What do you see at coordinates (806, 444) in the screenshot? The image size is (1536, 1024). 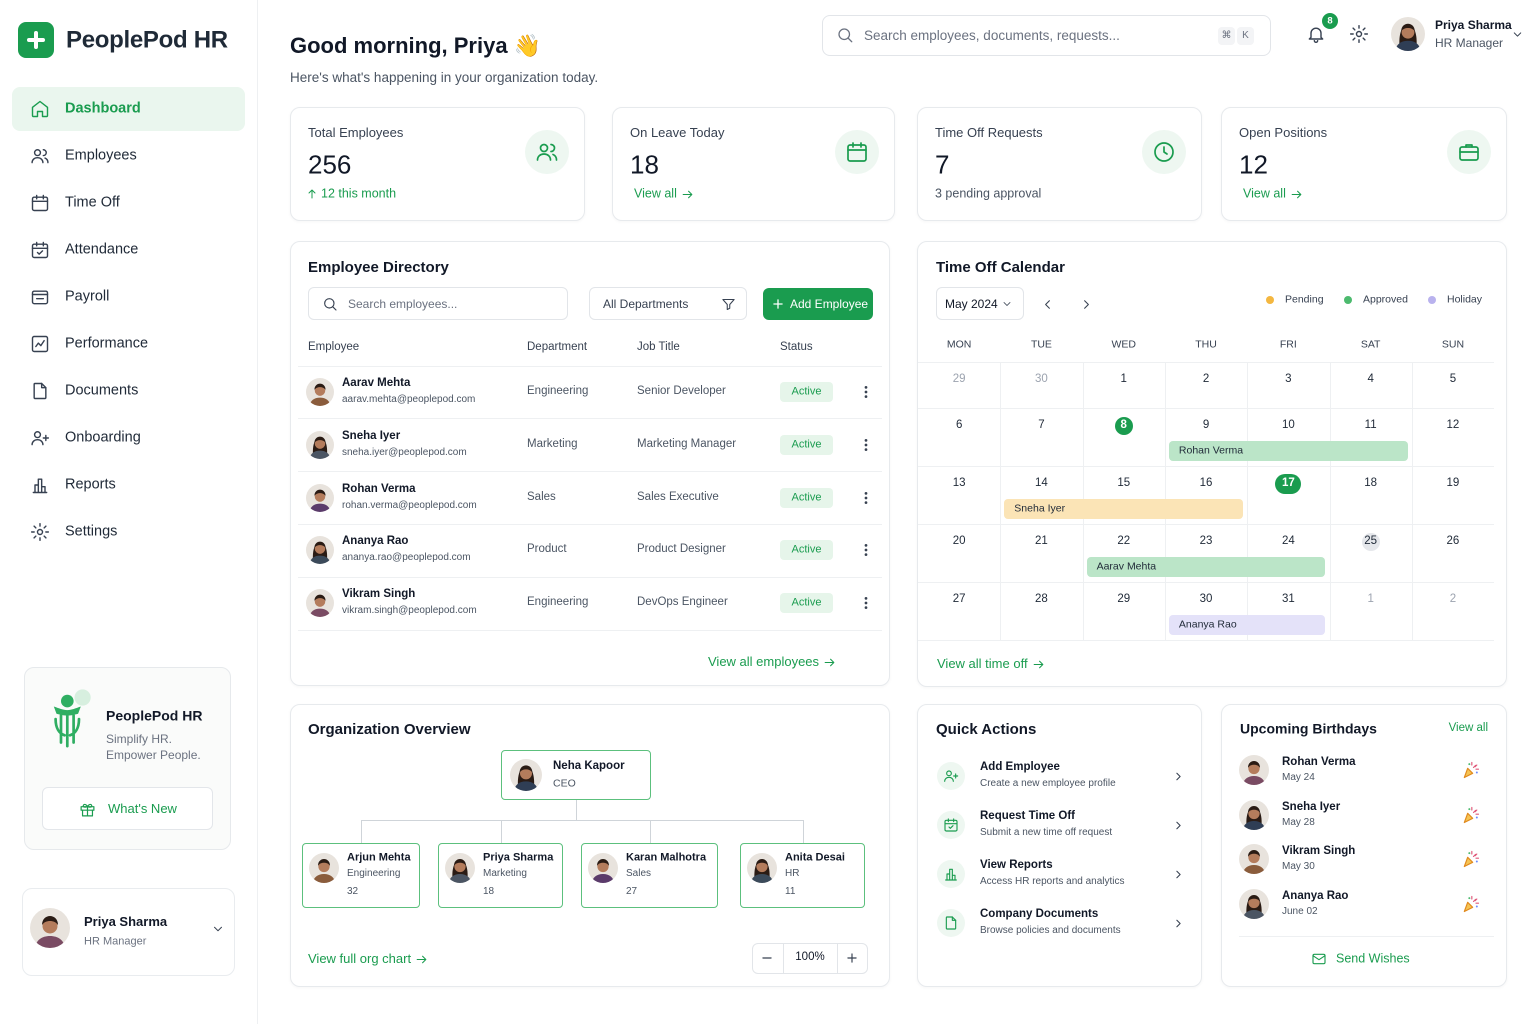 I see `status-pill` at bounding box center [806, 444].